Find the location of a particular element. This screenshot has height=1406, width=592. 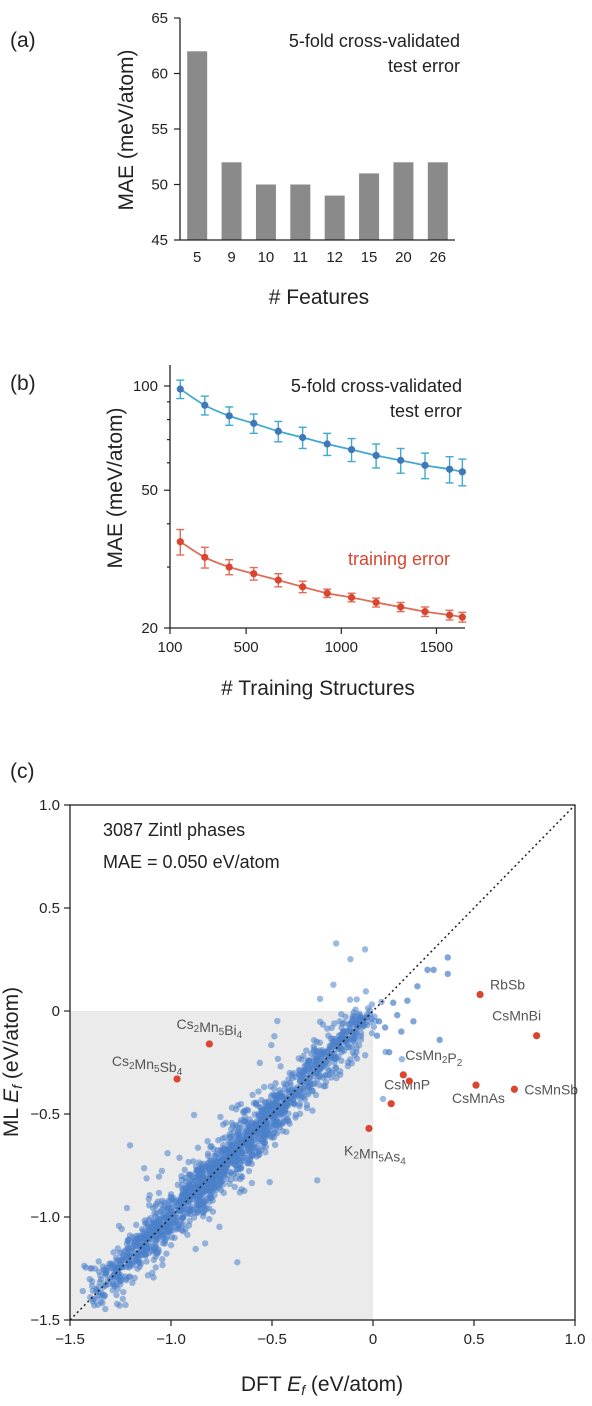

outlier-label-part: Cs is located at coordinates (185, 1024).